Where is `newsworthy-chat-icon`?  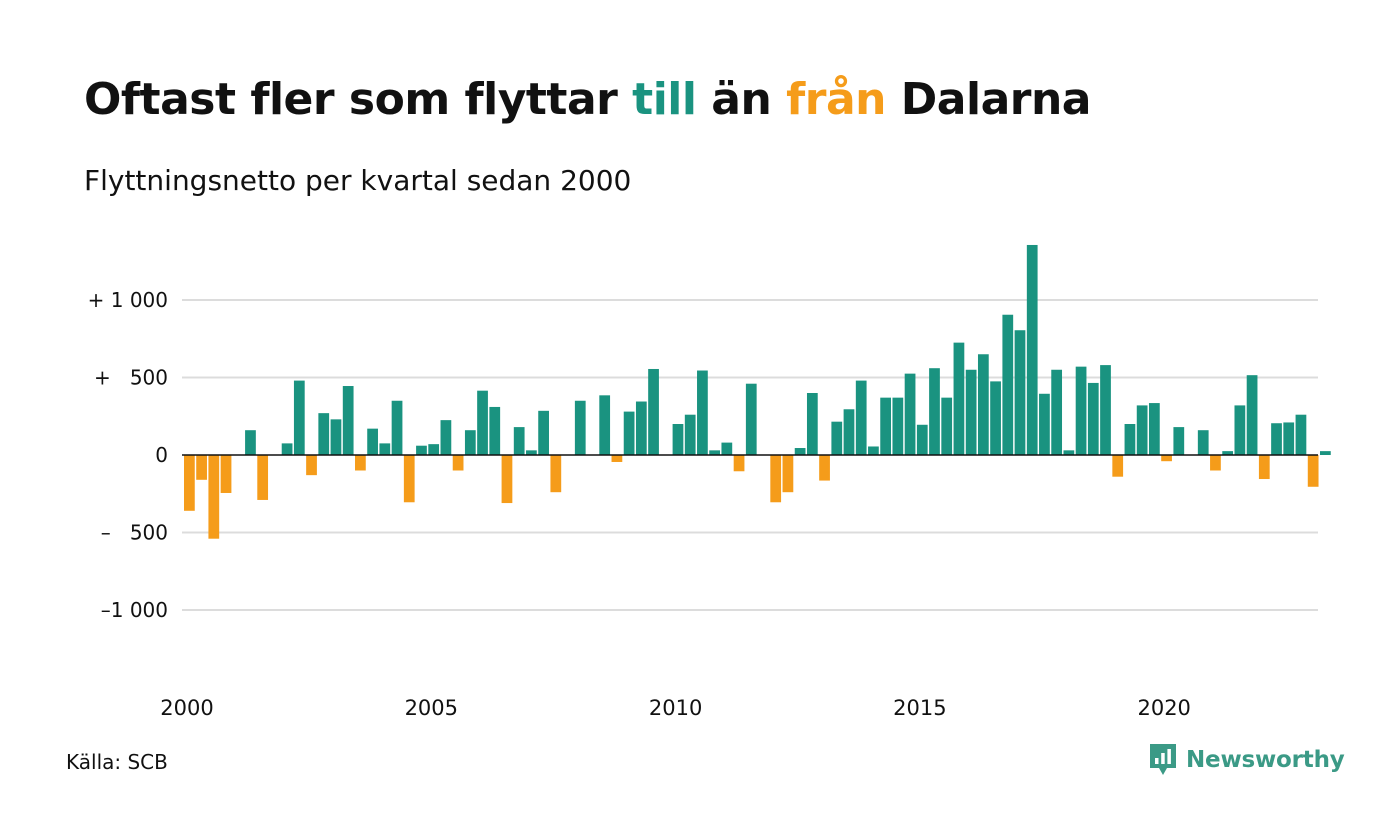
newsworthy-chat-icon is located at coordinates (1163, 759).